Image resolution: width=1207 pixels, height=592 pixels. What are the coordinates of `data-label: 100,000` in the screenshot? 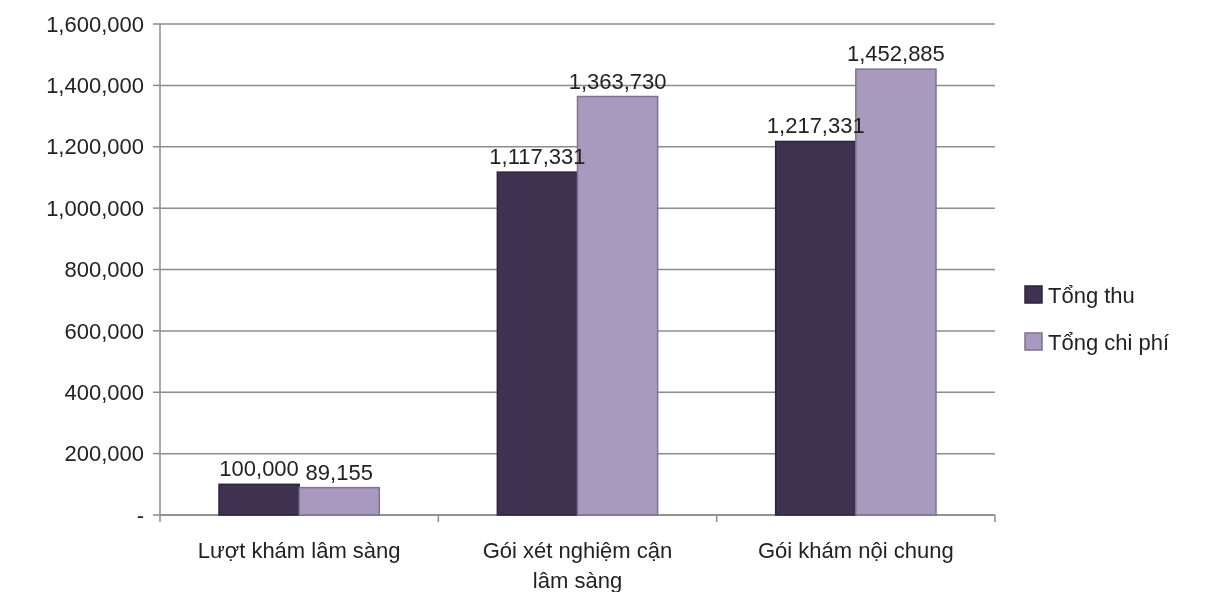 It's located at (259, 469).